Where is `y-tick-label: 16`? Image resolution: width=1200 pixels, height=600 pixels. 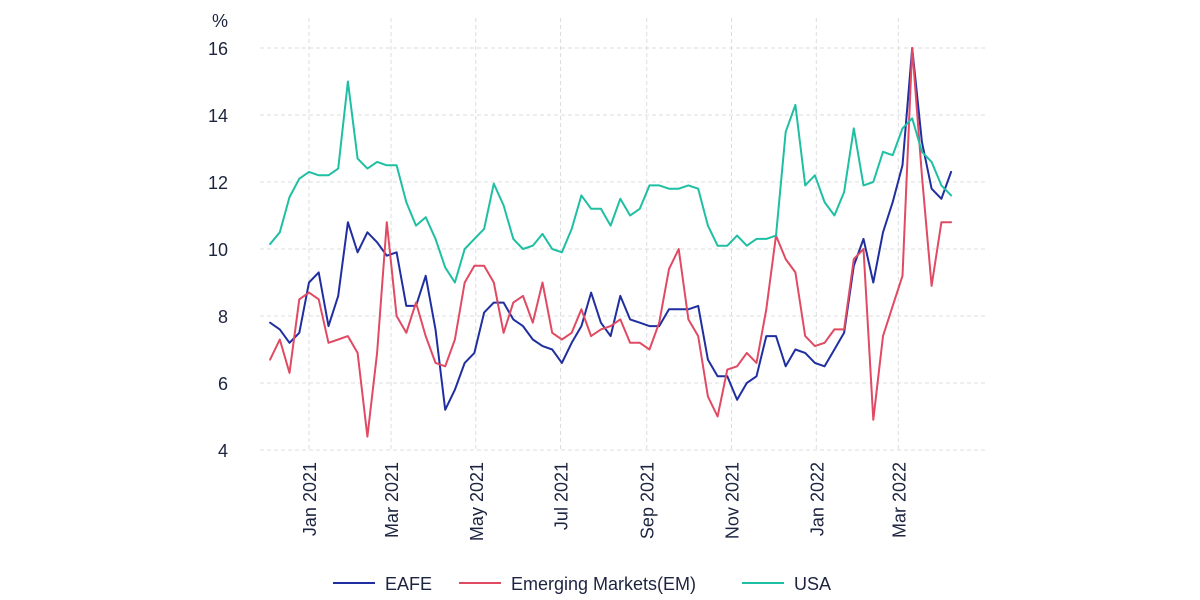 y-tick-label: 16 is located at coordinates (218, 49).